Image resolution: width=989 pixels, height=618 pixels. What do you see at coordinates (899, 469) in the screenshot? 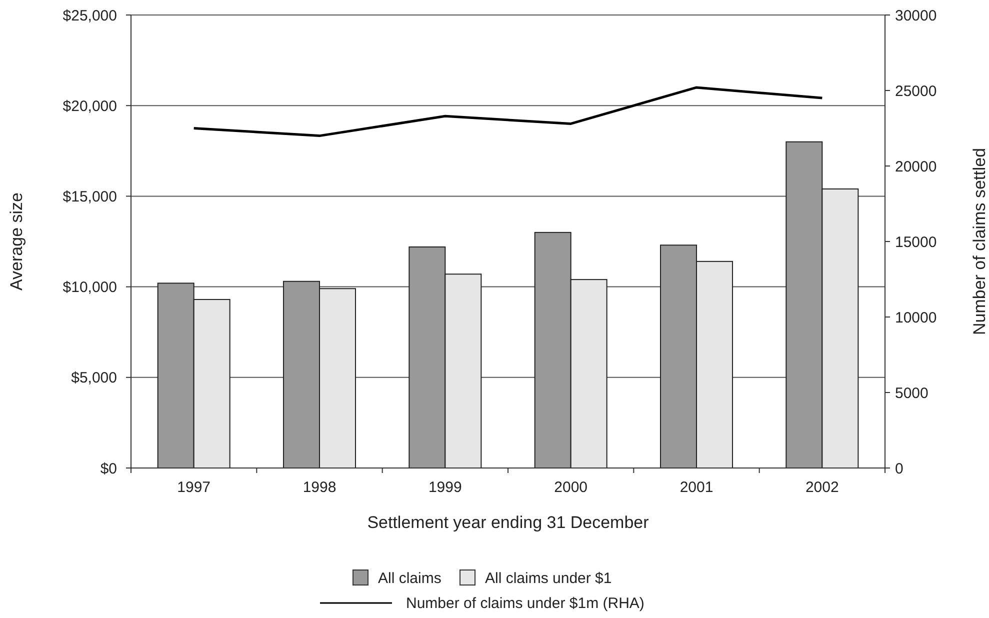
I see `y2-tick-label: 0` at bounding box center [899, 469].